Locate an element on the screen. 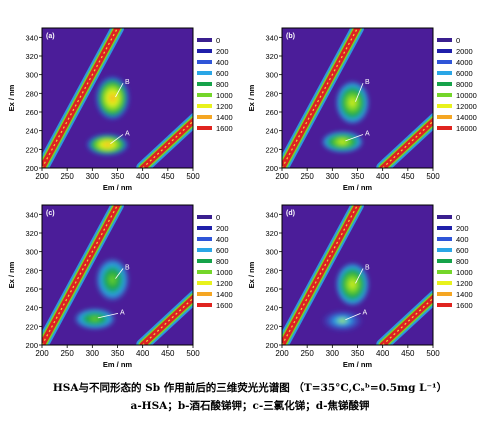 This screenshot has width=500, height=433. panel-label: (b) is located at coordinates (290, 36).